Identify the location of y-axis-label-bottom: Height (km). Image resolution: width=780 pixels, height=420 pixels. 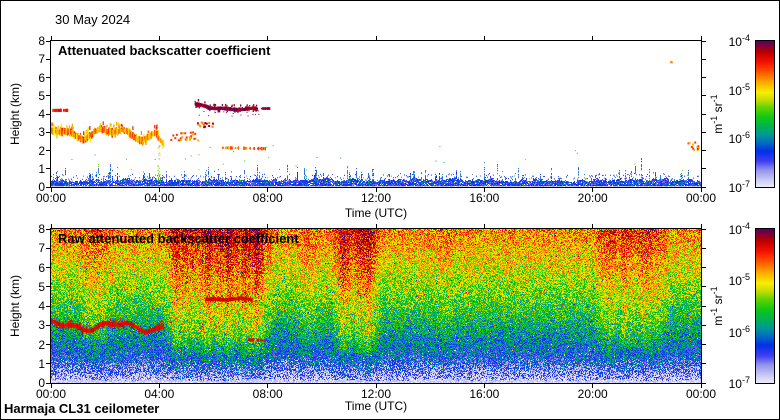
(15, 306).